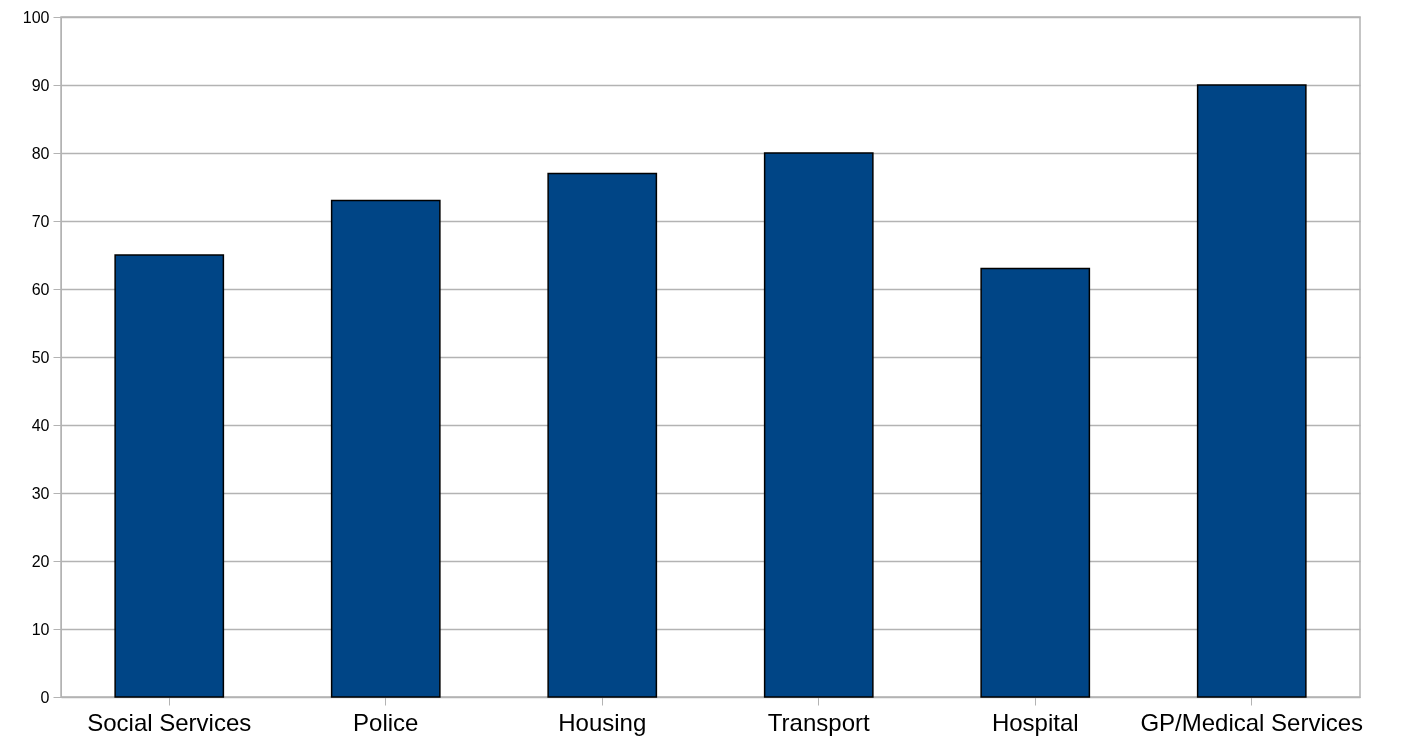  Describe the element at coordinates (169, 722) in the screenshot. I see `x-tick-label: Social Services` at that location.